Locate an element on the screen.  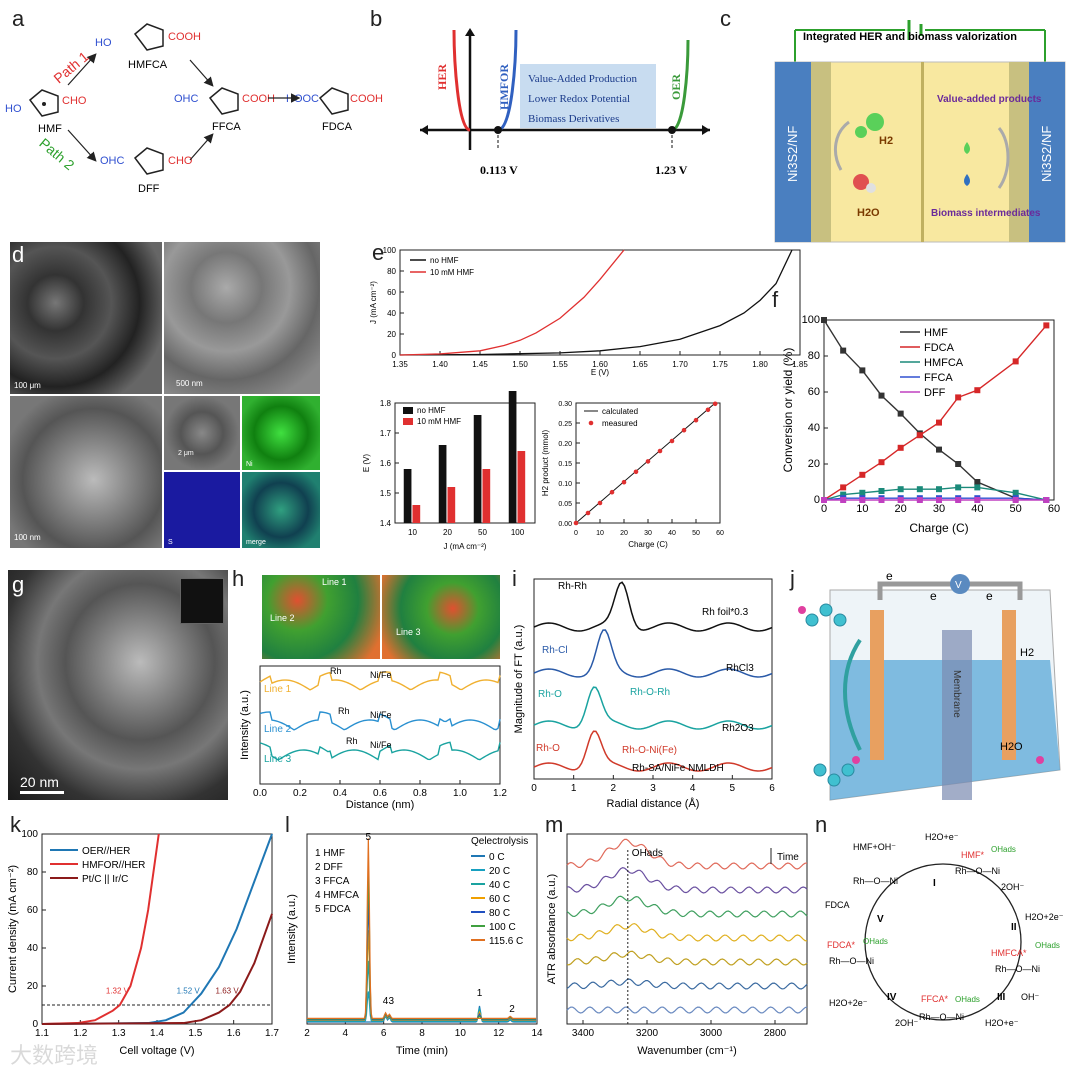
y-tick-label: 1.4 is located at coordinates (386, 523).